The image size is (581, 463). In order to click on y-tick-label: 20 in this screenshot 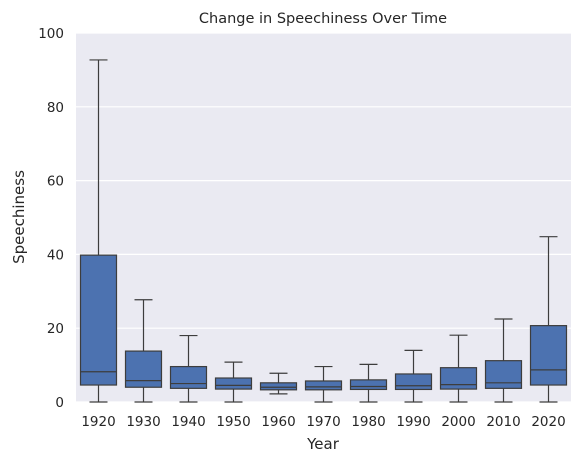, I will do `click(55, 329)`.